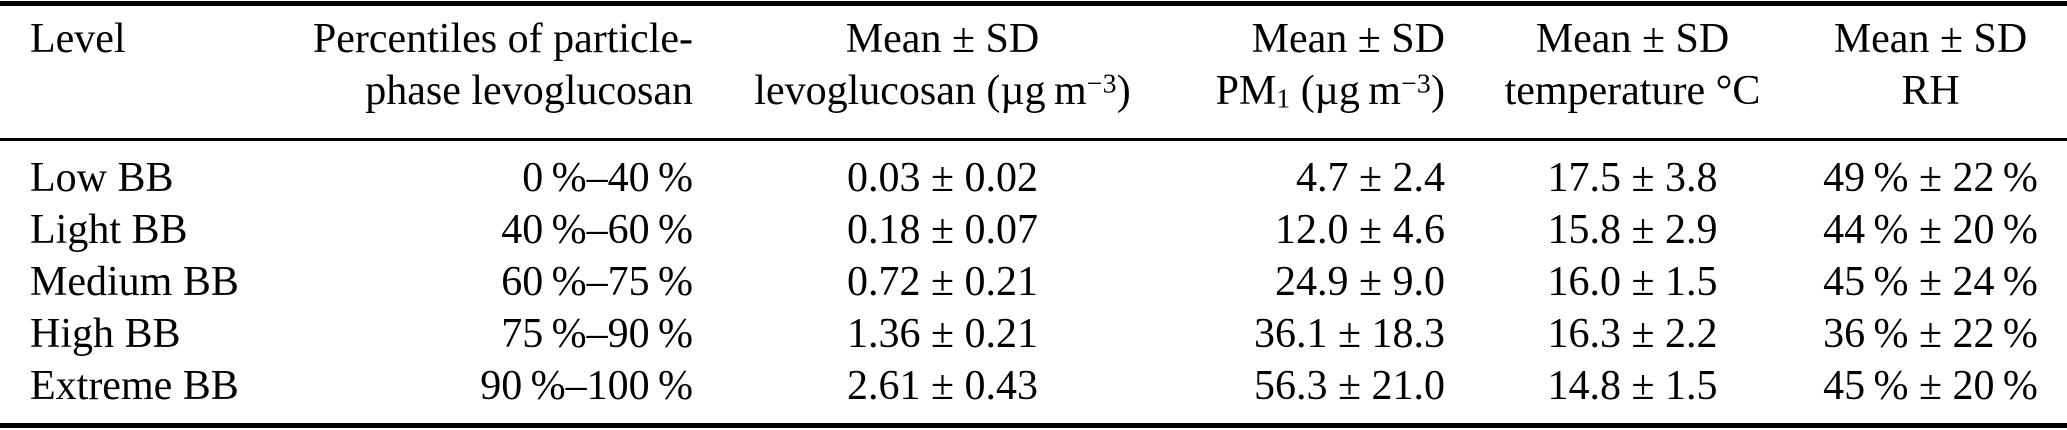  I want to click on column-header-level: Level, so click(120, 73).